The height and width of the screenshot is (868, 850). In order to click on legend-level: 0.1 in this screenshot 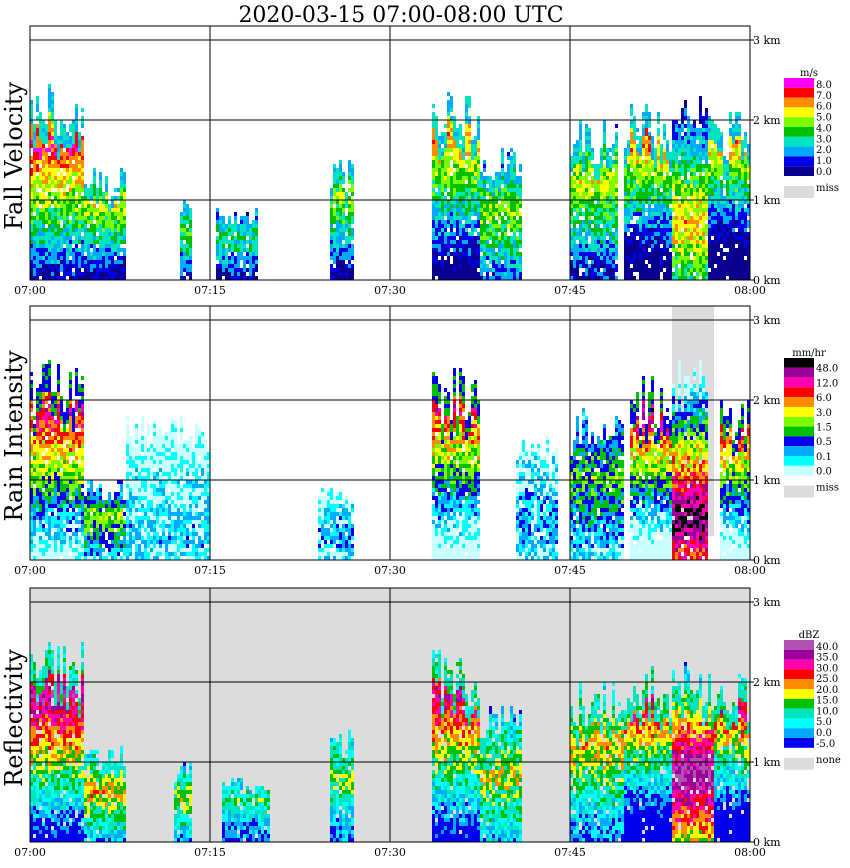, I will do `click(824, 457)`.